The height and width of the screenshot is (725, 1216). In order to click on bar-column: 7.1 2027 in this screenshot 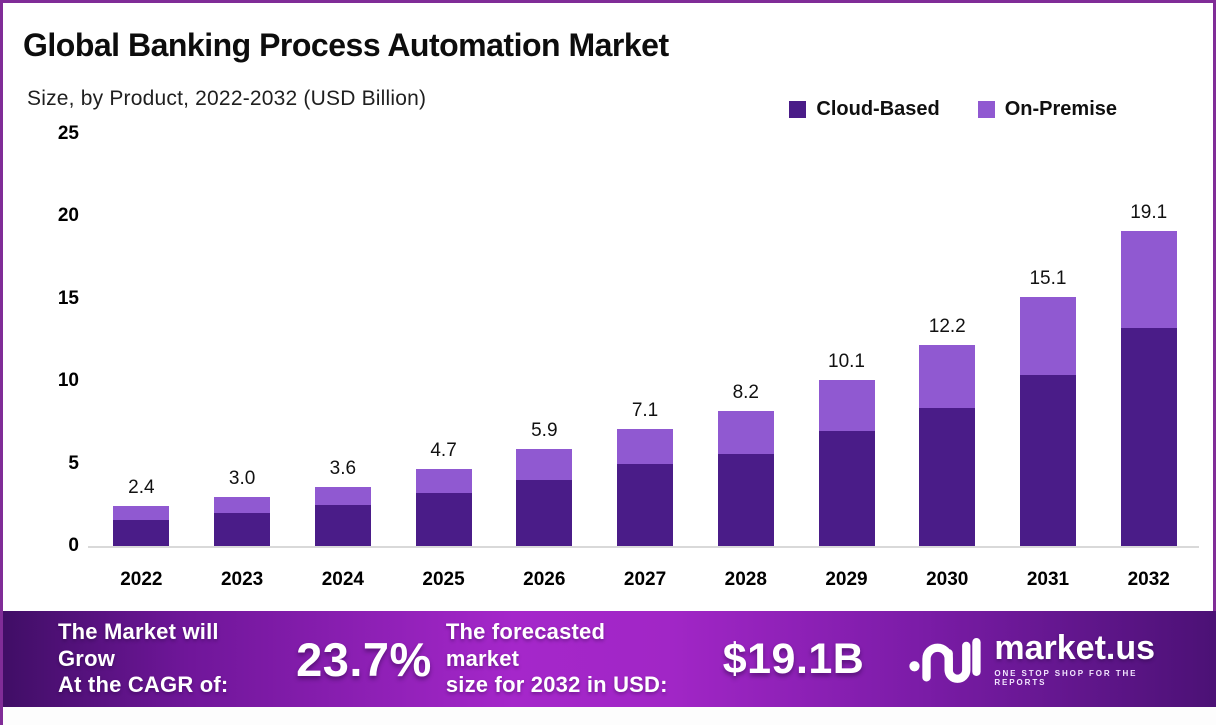, I will do `click(645, 362)`.